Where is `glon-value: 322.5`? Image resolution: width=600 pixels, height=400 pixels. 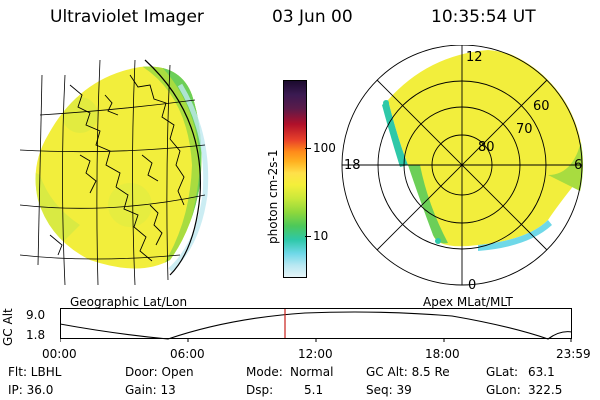
glon-value: 322.5 is located at coordinates (545, 390).